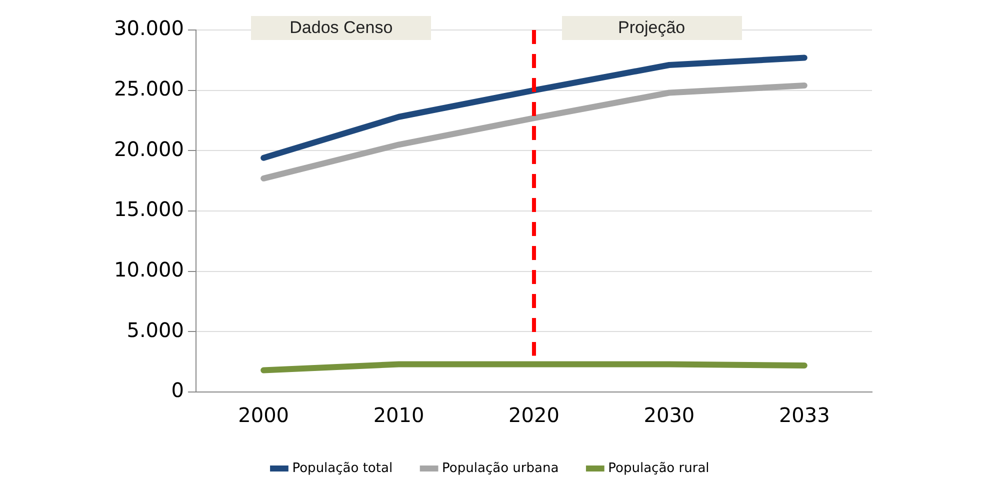 Image resolution: width=982 pixels, height=485 pixels. What do you see at coordinates (804, 415) in the screenshot?
I see `x-tick-label: 2033` at bounding box center [804, 415].